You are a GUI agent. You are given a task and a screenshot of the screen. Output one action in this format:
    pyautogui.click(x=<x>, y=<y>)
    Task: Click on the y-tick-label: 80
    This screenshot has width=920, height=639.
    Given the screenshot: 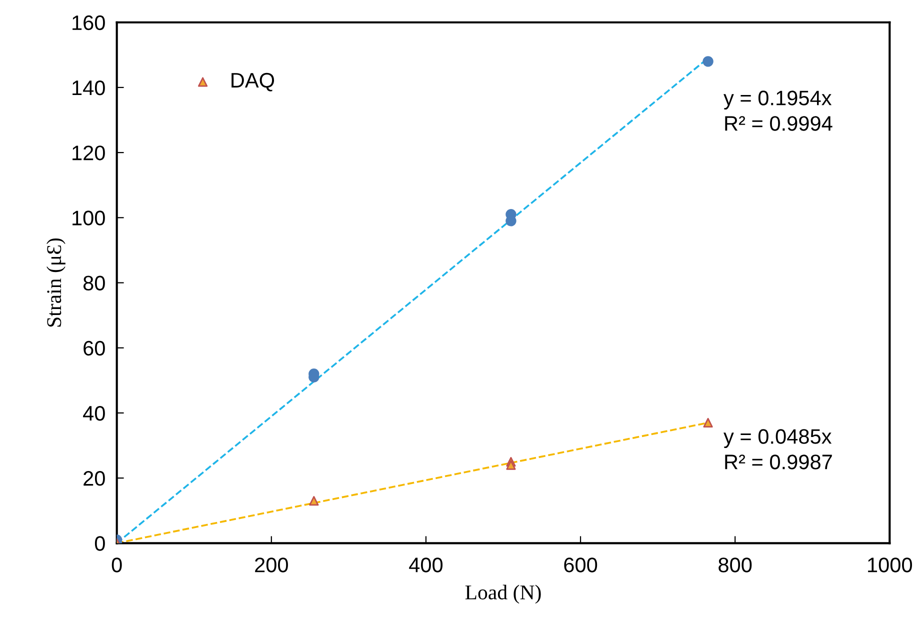 What is the action you would take?
    pyautogui.click(x=94, y=283)
    